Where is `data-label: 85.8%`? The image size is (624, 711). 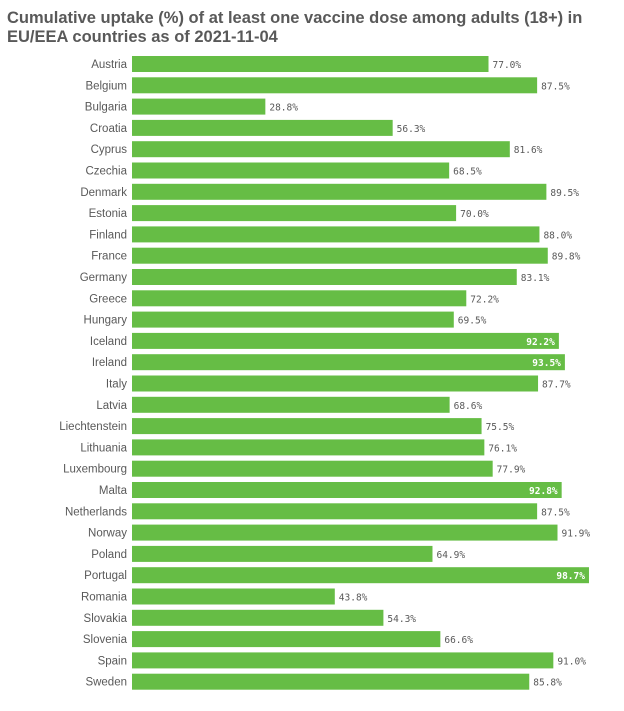 data-label: 85.8% is located at coordinates (547, 683).